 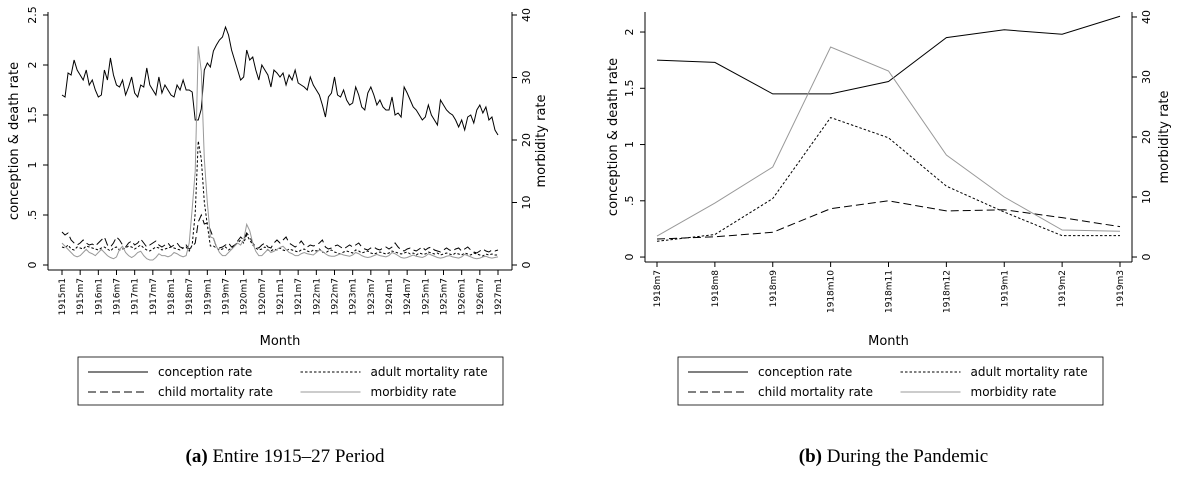 What do you see at coordinates (1063, 288) in the screenshot?
I see `x-tick-label: 1919m2` at bounding box center [1063, 288].